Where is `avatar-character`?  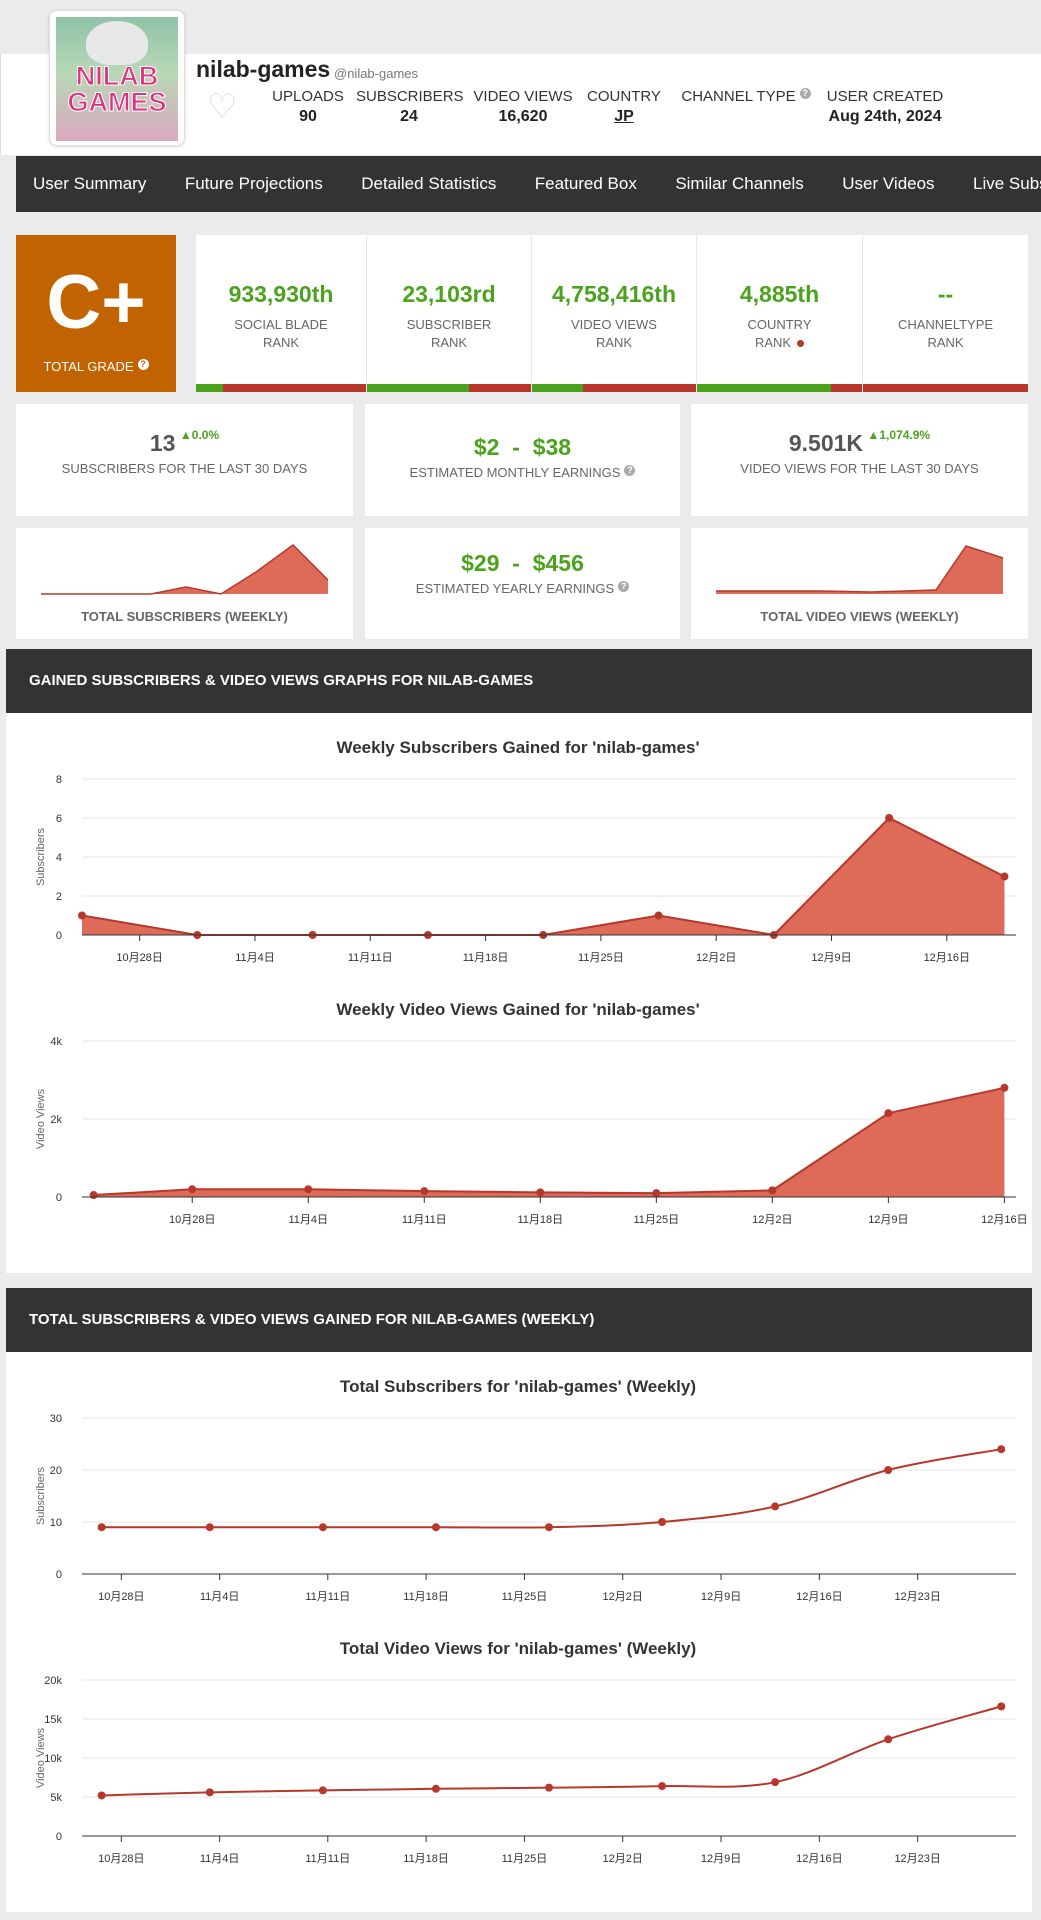
avatar-character is located at coordinates (117, 43).